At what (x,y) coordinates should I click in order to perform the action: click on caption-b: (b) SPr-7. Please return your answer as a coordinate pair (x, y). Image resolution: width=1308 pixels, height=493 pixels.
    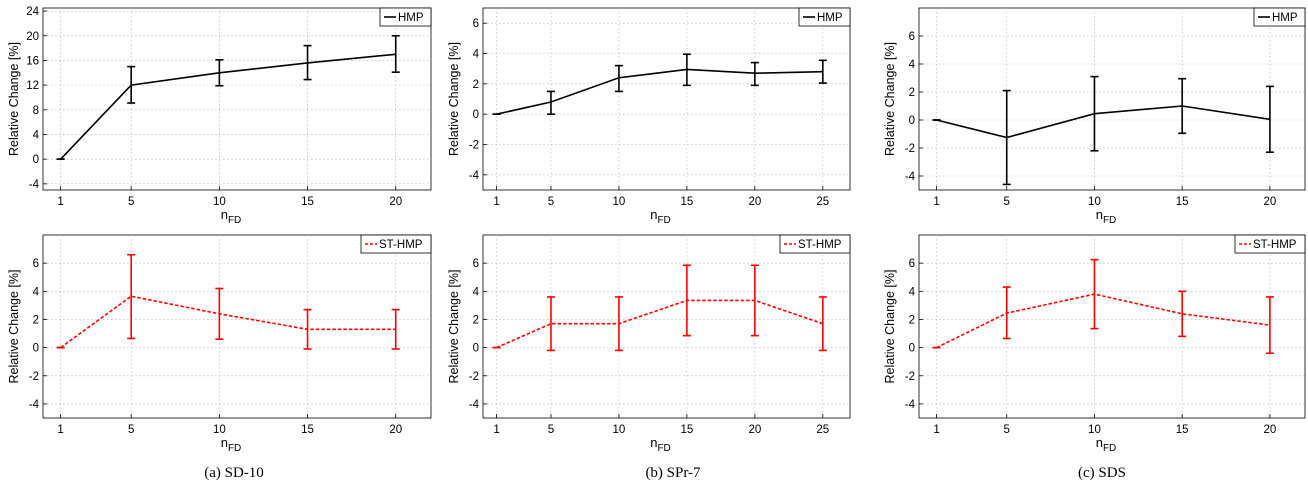
    Looking at the image, I should click on (673, 473).